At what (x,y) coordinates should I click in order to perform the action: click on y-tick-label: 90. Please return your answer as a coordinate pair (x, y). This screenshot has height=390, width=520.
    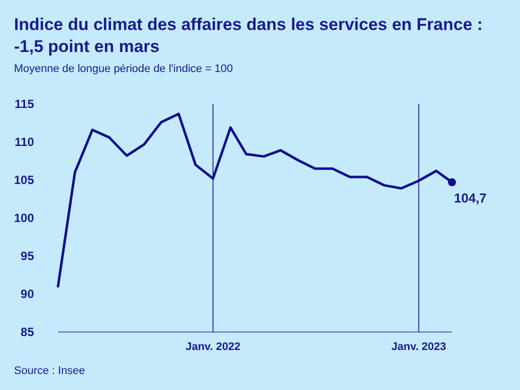
    Looking at the image, I should click on (27, 294).